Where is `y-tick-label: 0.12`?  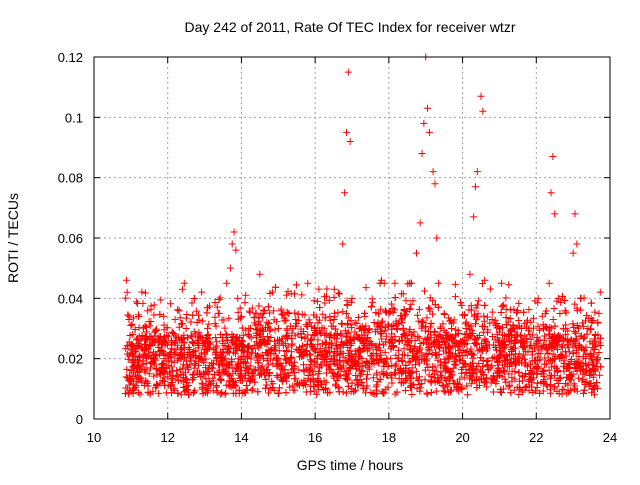 y-tick-label: 0.12 is located at coordinates (70, 57).